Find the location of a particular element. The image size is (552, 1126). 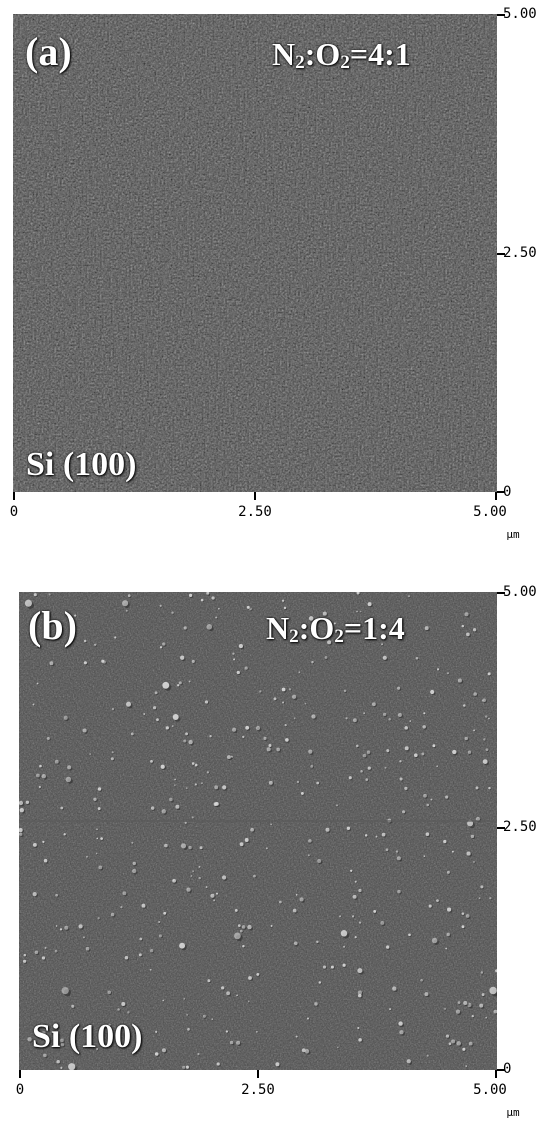

x-tick-label: 5.00 is located at coordinates (490, 512).